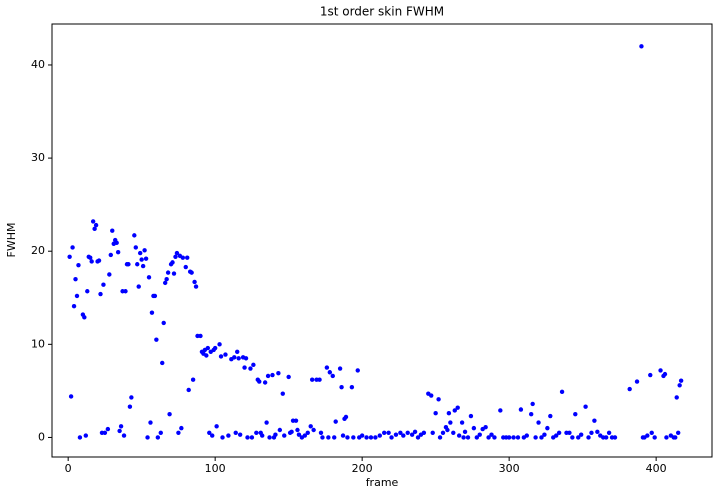  I want to click on y-axis-label: FWHM, so click(11, 240).